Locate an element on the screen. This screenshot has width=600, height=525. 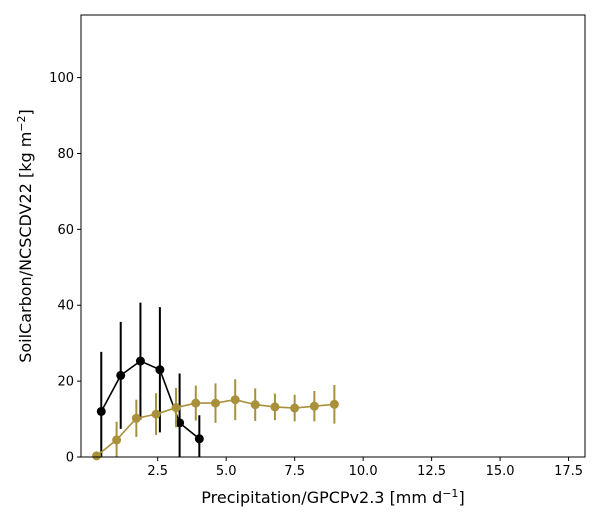
data-layer is located at coordinates (215, 381).